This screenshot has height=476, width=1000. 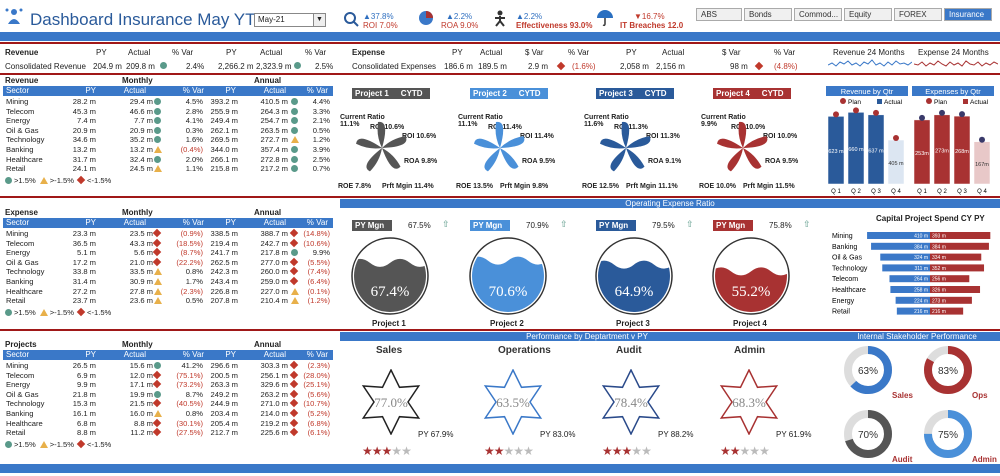 What do you see at coordinates (968, 14) in the screenshot?
I see `insurance-button: Insurance` at bounding box center [968, 14].